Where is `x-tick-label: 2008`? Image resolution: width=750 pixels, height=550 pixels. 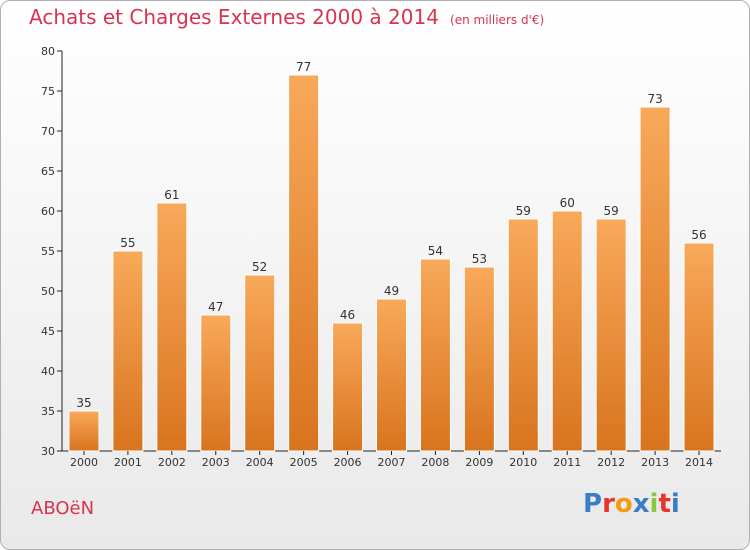
x-tick-label: 2008 is located at coordinates (435, 462).